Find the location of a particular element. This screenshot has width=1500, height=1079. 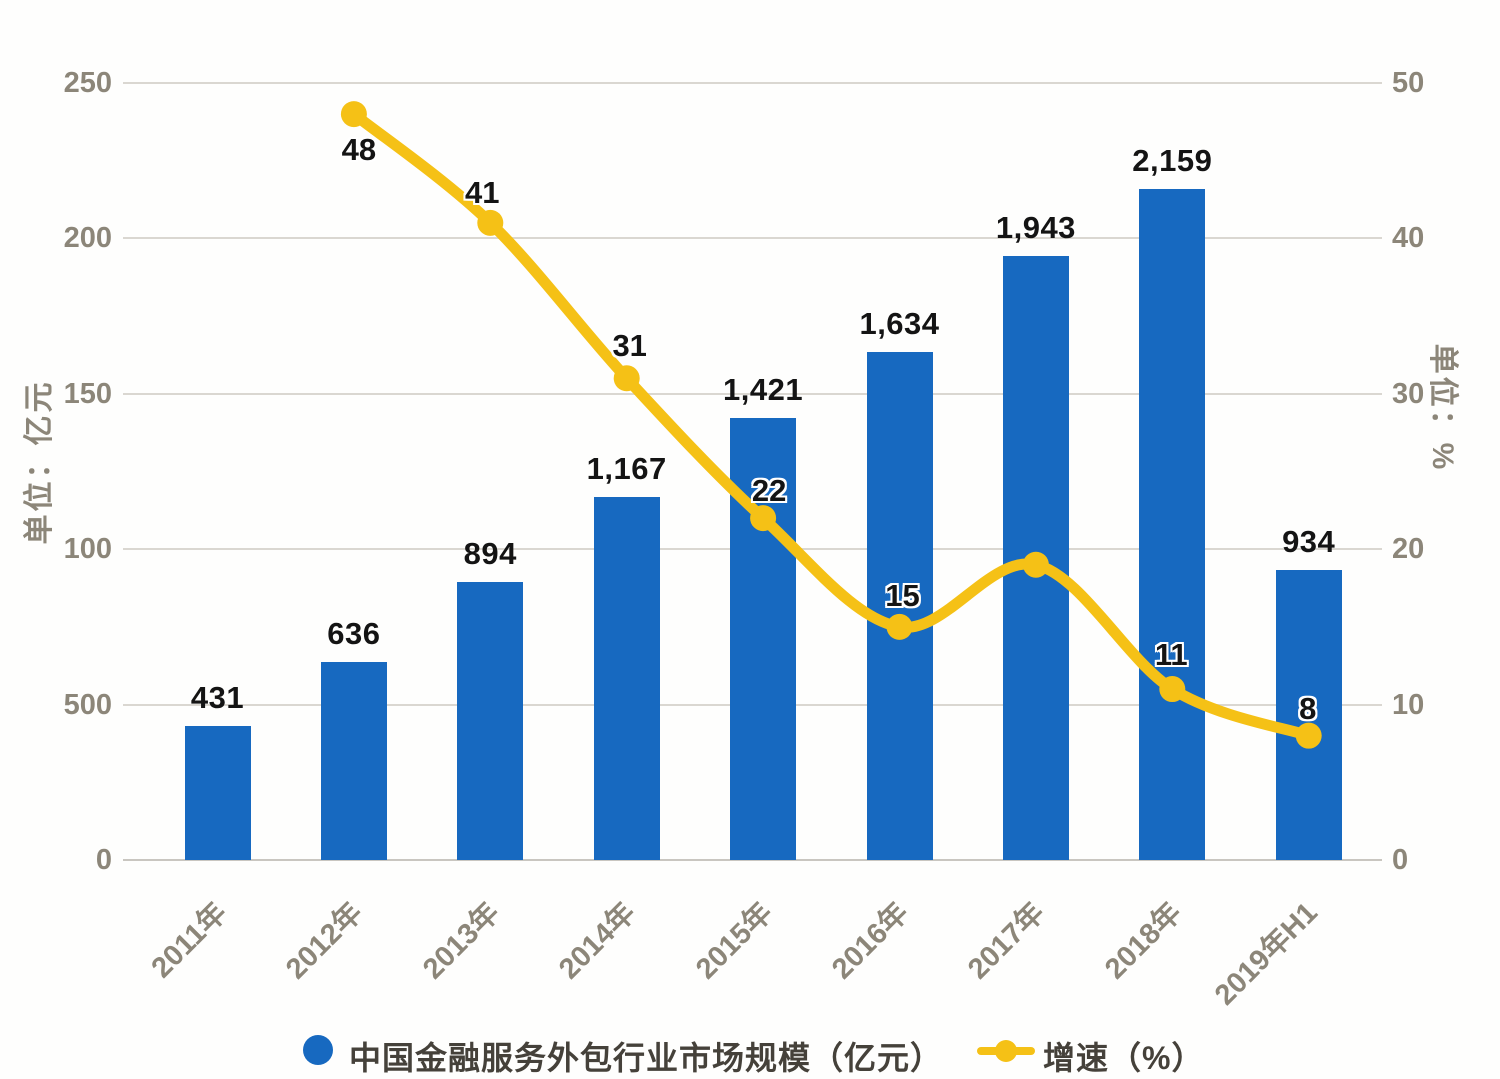

legend: 中国金融服务外包行业市场规模（亿元） 增速（%） is located at coordinates (750, 1053).